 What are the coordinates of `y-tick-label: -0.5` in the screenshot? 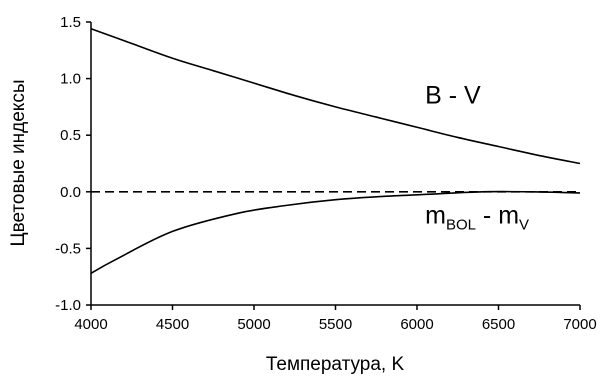 It's located at (68, 248).